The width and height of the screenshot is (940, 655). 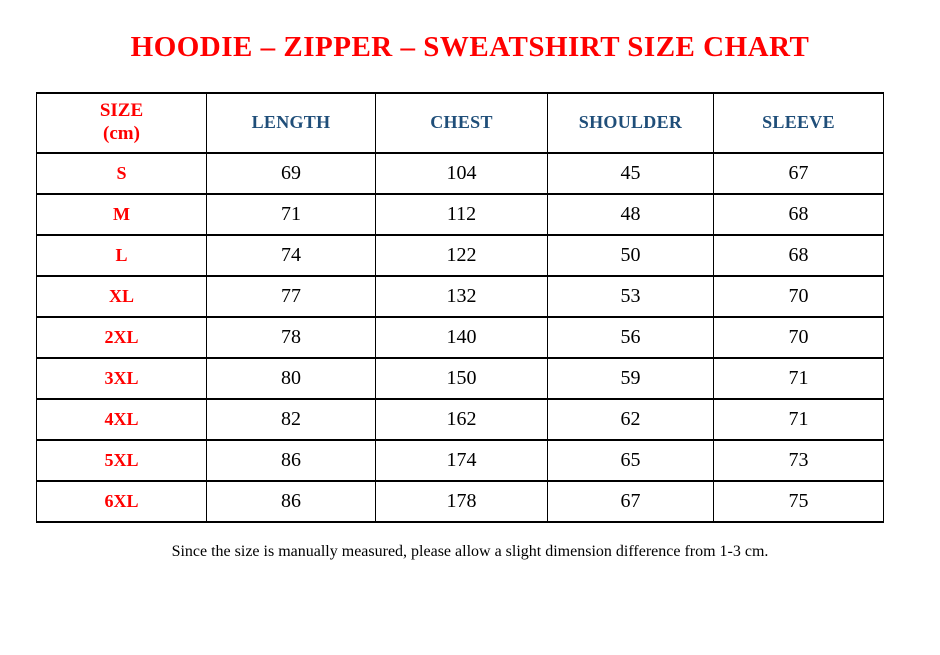 What do you see at coordinates (121, 460) in the screenshot?
I see `size-cell: 5XL` at bounding box center [121, 460].